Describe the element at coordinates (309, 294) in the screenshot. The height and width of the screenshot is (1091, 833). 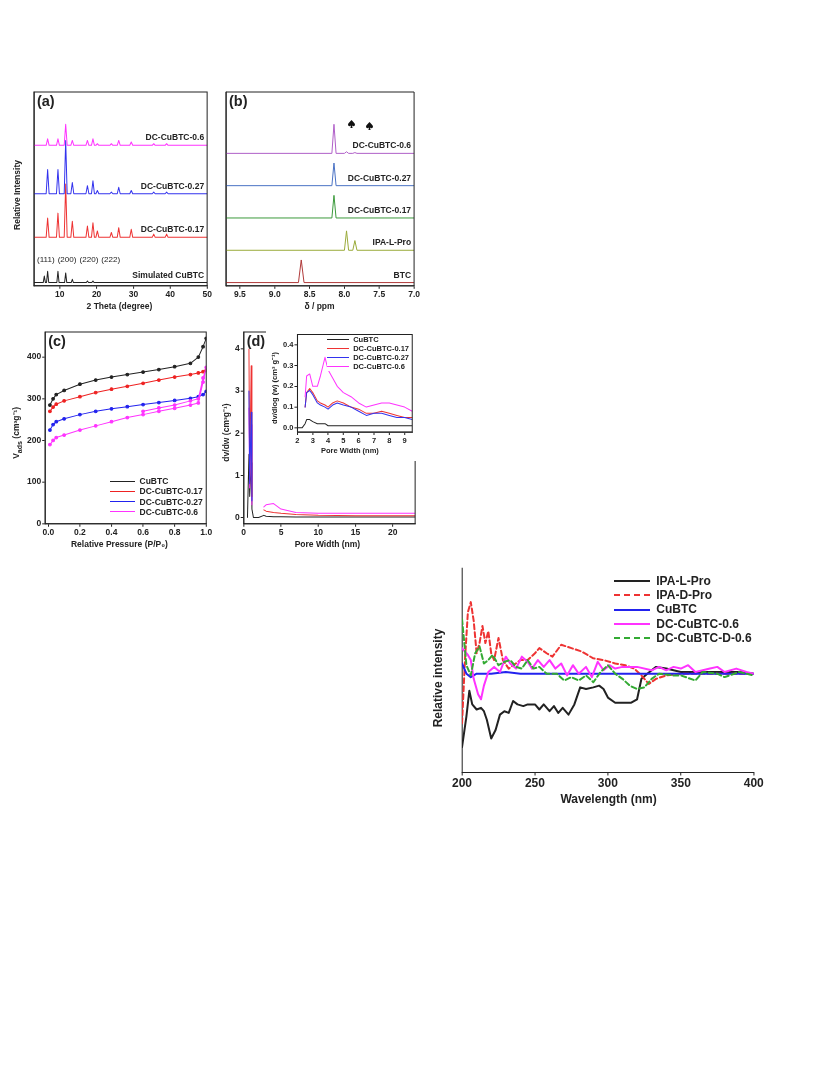
I see `x-tick-label: 8.5` at that location.